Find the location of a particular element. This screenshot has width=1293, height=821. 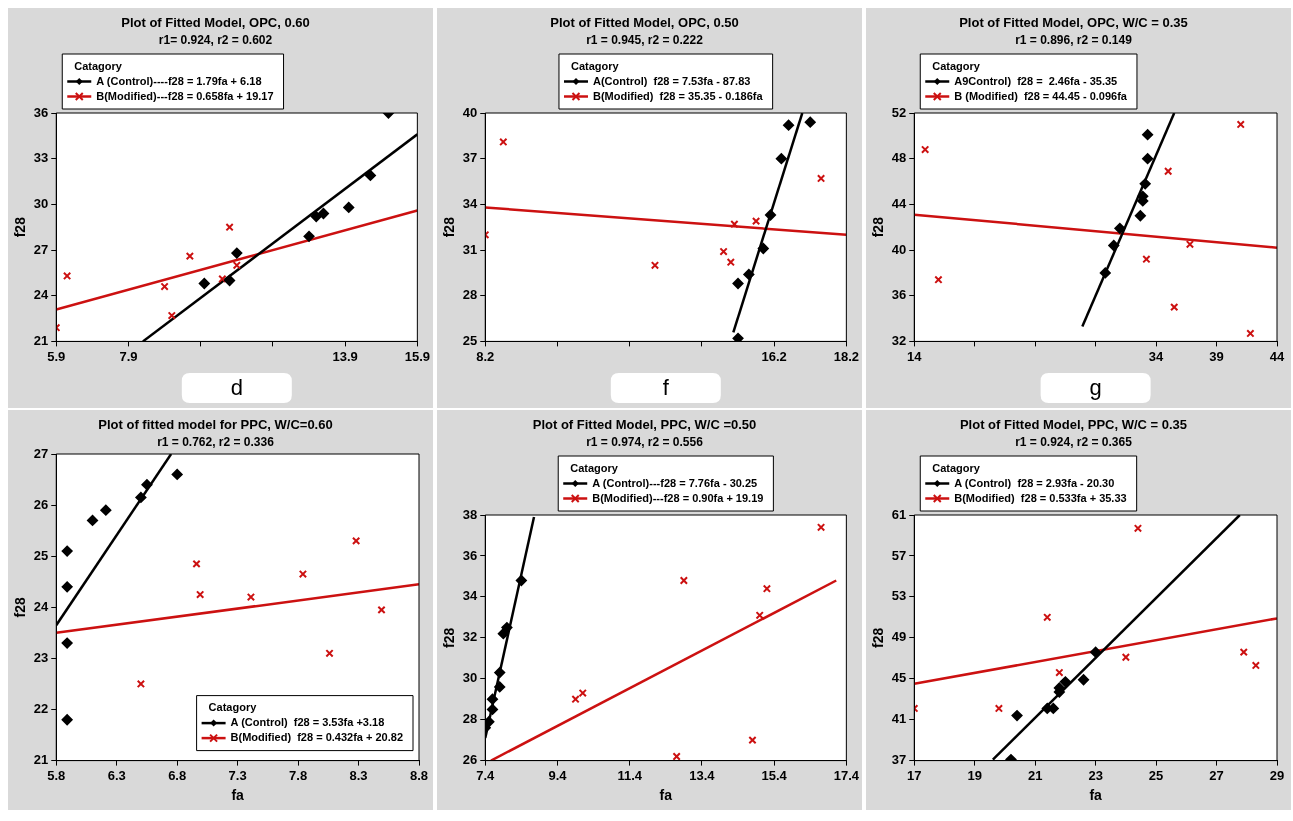

x-tick-label: 7.4 is located at coordinates (486, 775).